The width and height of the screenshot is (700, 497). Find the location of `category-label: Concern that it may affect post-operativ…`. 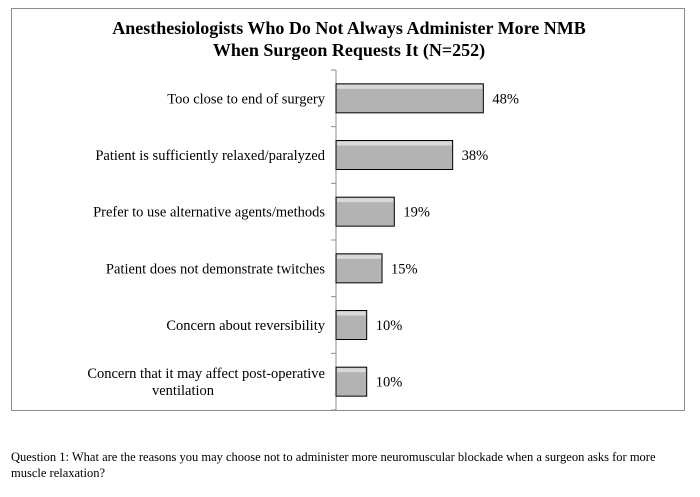

category-label: Concern that it may affect post-operativ… is located at coordinates (206, 374).